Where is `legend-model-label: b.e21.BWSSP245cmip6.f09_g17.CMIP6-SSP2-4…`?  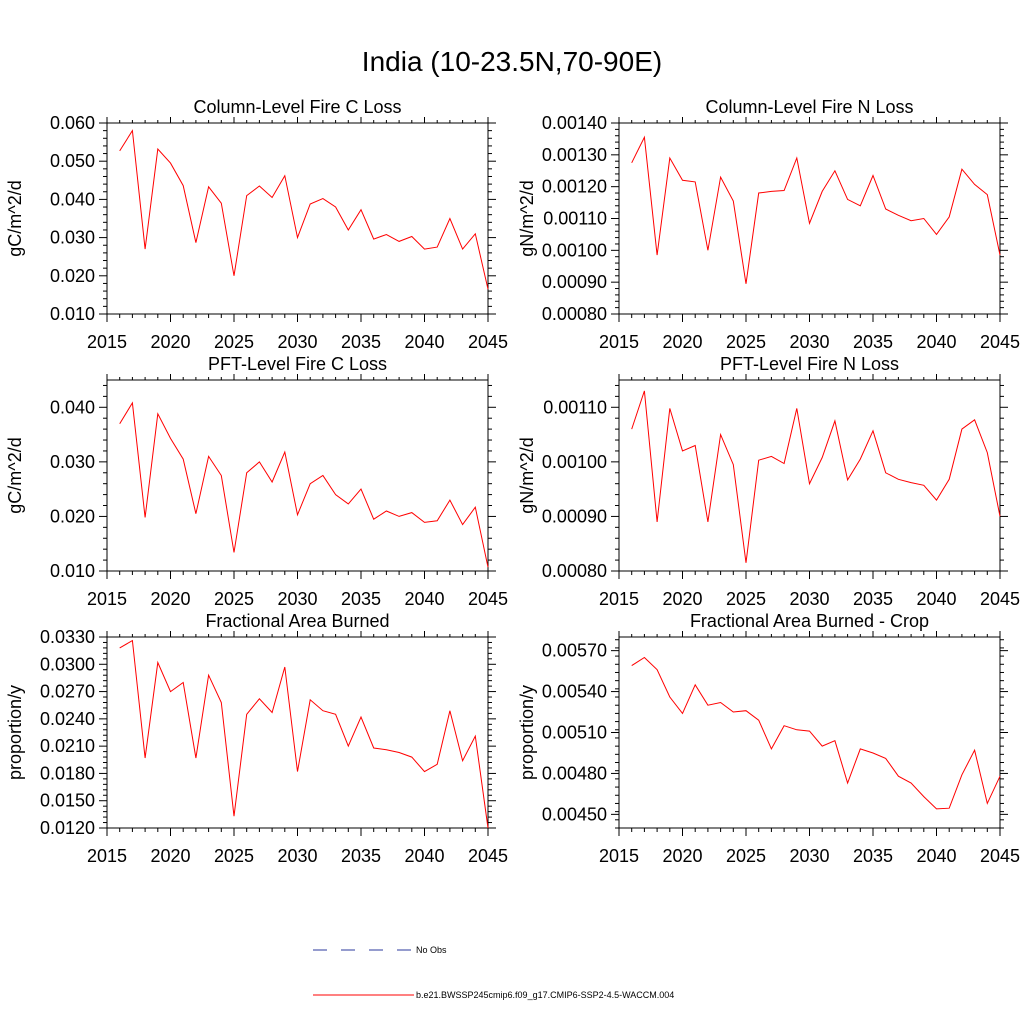 legend-model-label: b.e21.BWSSP245cmip6.f09_g17.CMIP6-SSP2-4… is located at coordinates (545, 995).